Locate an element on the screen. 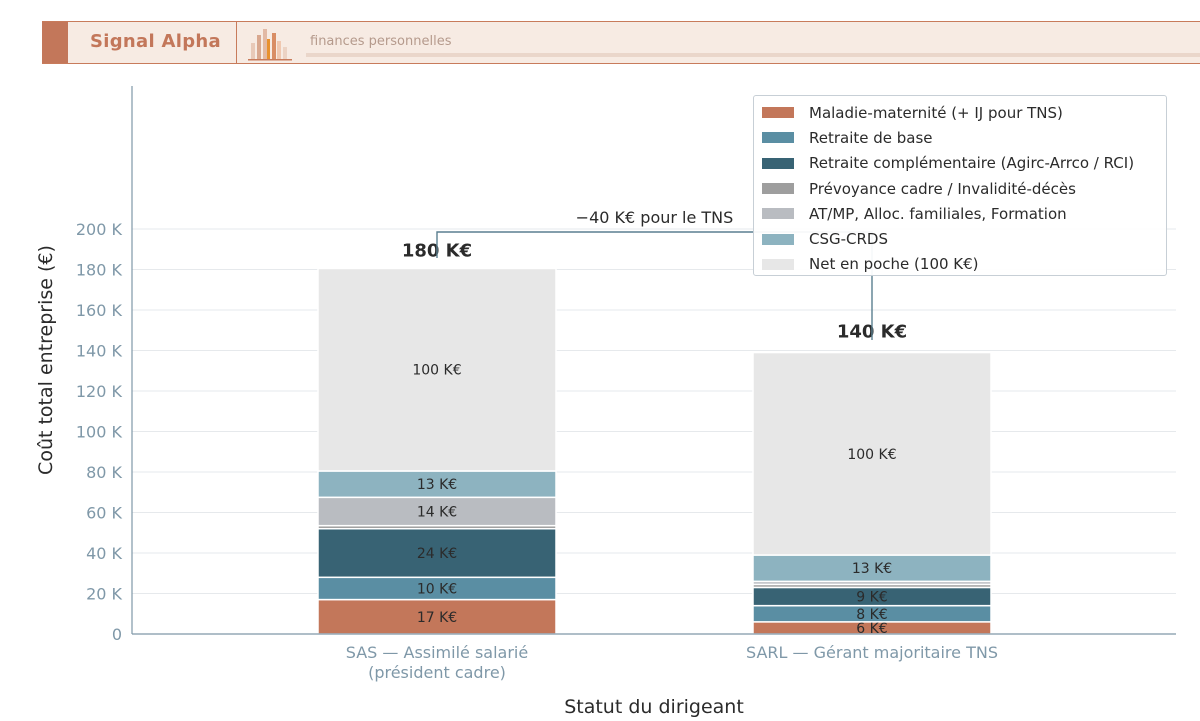 This screenshot has width=1200, height=721. x-tick-label: SARL — Gérant majoritaire TNS is located at coordinates (872, 652).